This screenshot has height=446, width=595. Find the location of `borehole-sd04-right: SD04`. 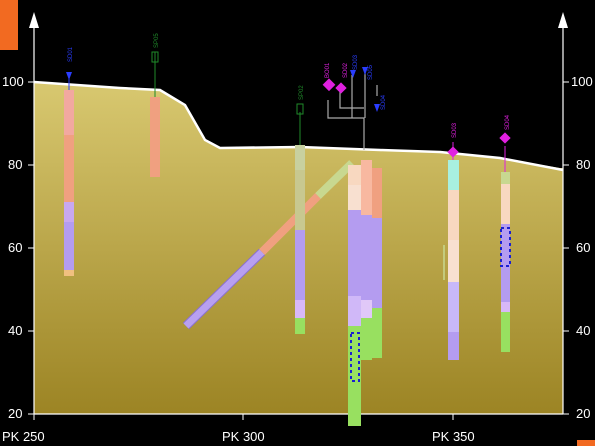

borehole-sd04-right: SD04 is located at coordinates (505, 233).